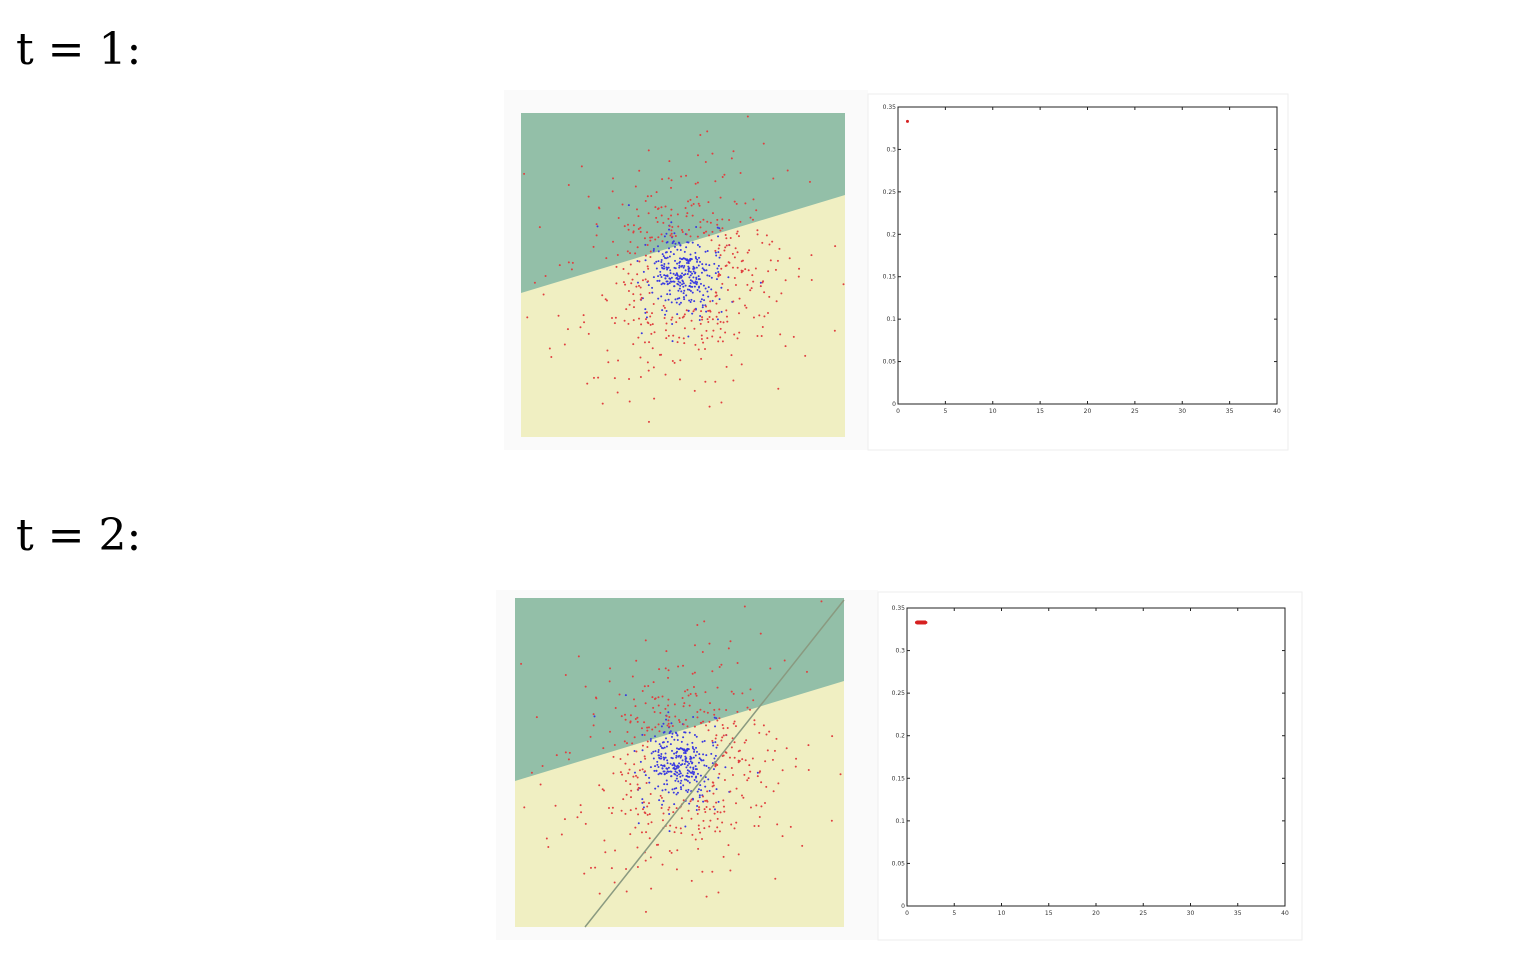 This screenshot has width=1532, height=978. Describe the element at coordinates (899, 693) in the screenshot. I see `y-tick-label: 0.25` at that location.